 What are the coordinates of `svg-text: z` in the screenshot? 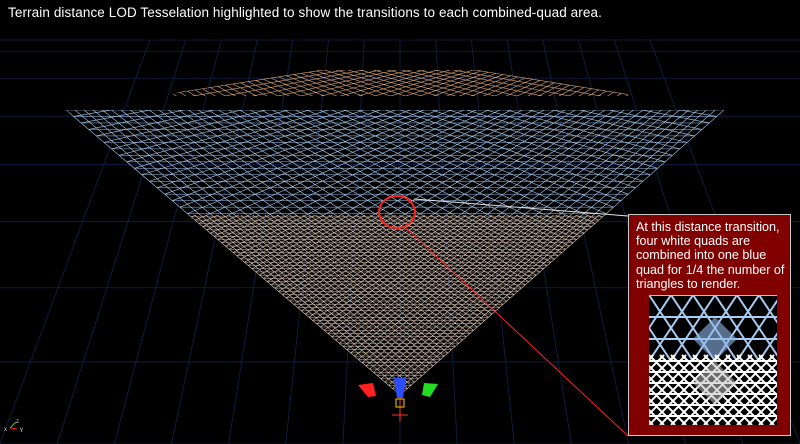 It's located at (17, 422).